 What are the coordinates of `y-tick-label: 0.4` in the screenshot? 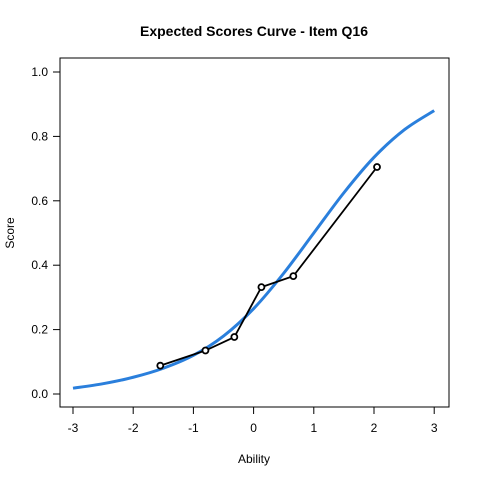 It's located at (39, 265).